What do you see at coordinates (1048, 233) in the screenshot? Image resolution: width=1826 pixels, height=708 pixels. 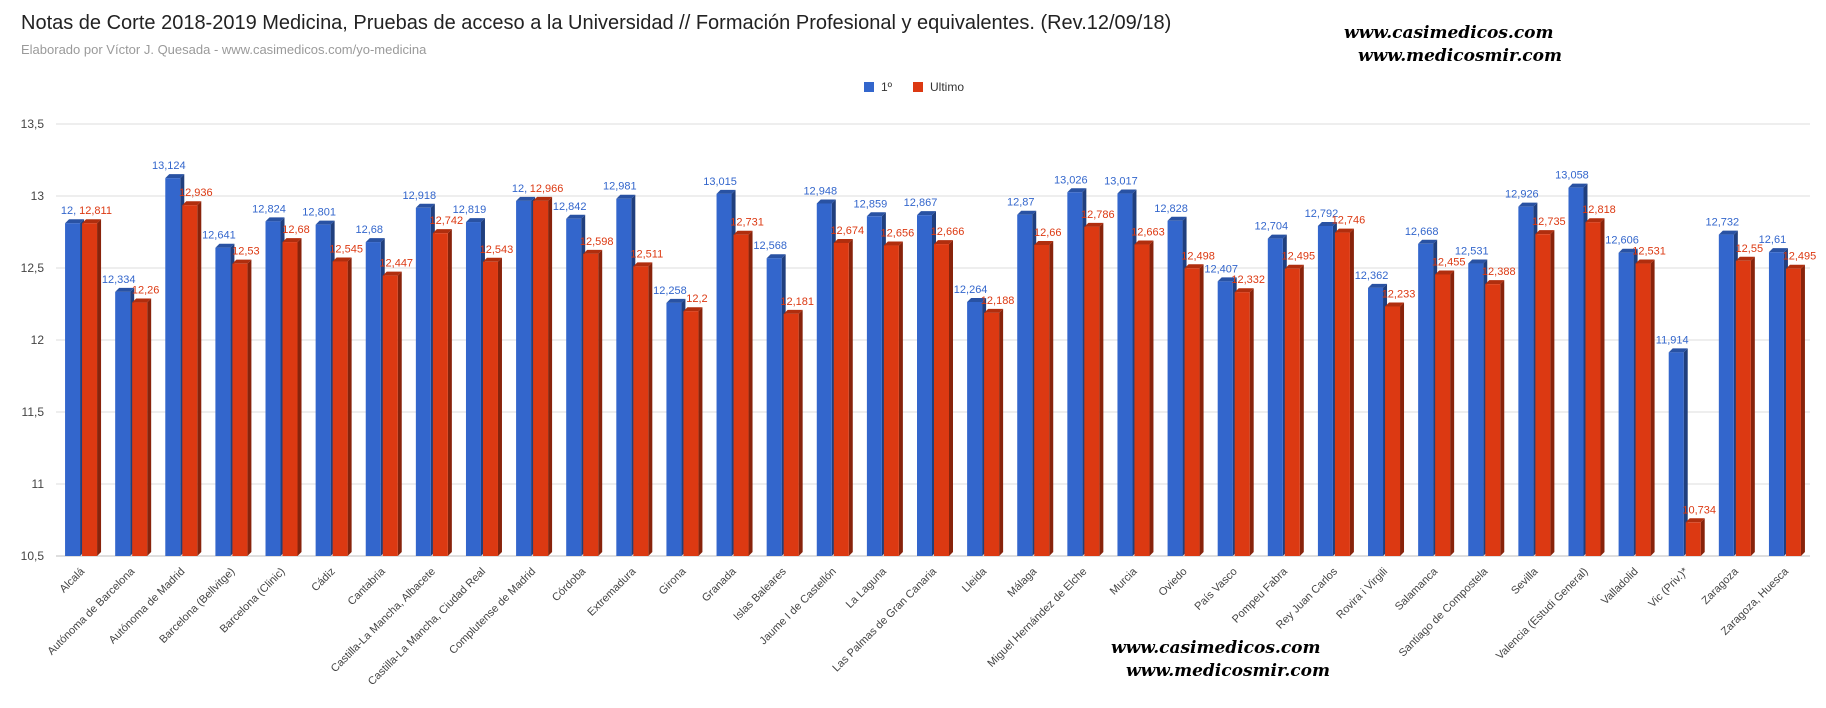 I see `data-label: 12,66` at bounding box center [1048, 233].